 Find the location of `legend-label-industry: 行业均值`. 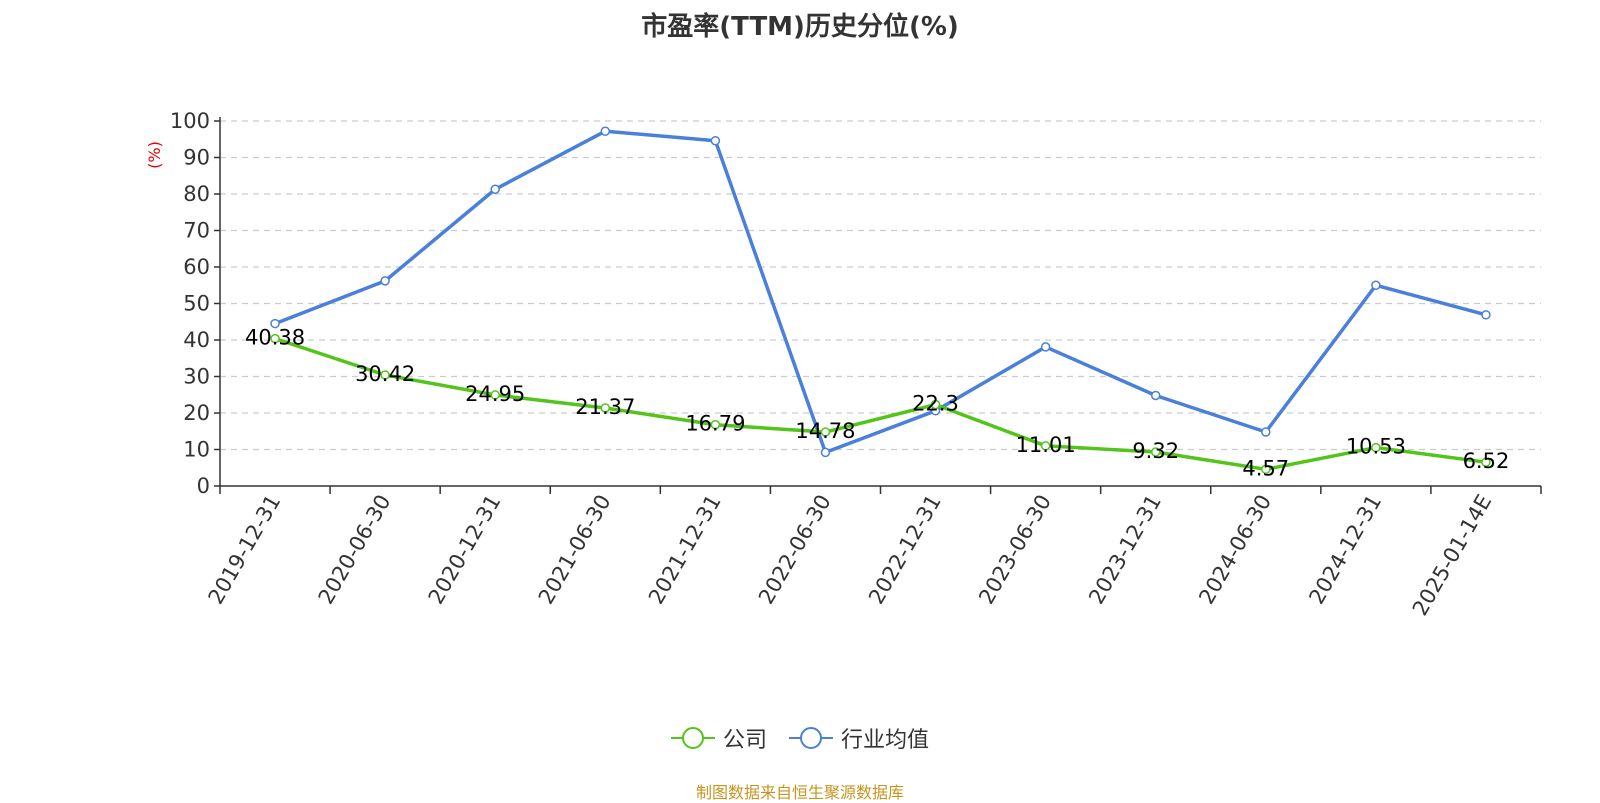

legend-label-industry: 行业均值 is located at coordinates (885, 740).